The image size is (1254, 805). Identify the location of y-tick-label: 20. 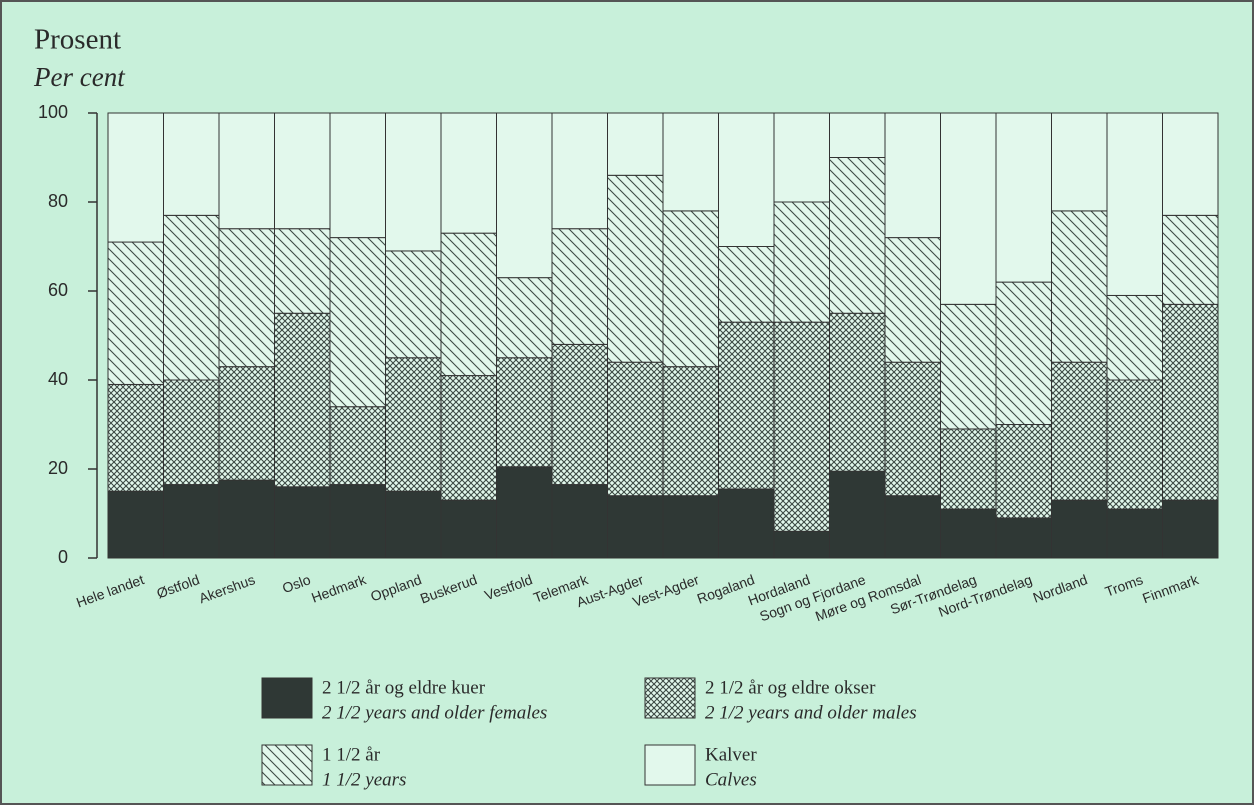
(58, 468).